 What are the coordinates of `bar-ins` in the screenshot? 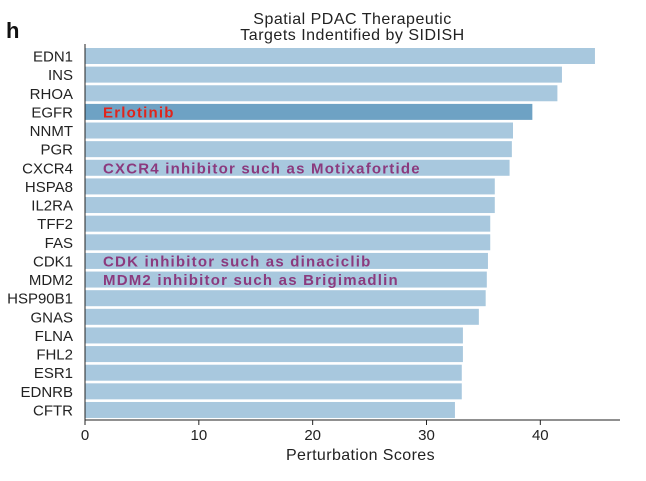 It's located at (323, 74).